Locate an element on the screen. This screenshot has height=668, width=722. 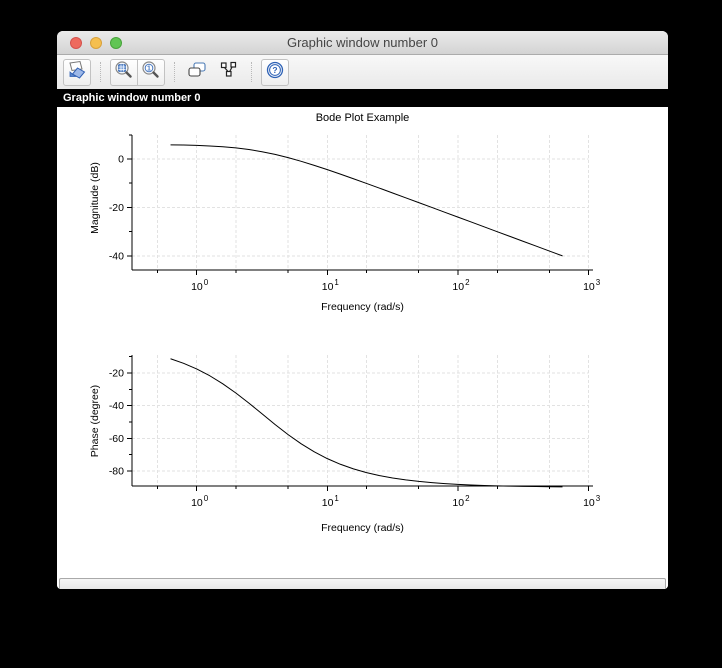
plot-title: Bode Plot Example is located at coordinates (362, 118).